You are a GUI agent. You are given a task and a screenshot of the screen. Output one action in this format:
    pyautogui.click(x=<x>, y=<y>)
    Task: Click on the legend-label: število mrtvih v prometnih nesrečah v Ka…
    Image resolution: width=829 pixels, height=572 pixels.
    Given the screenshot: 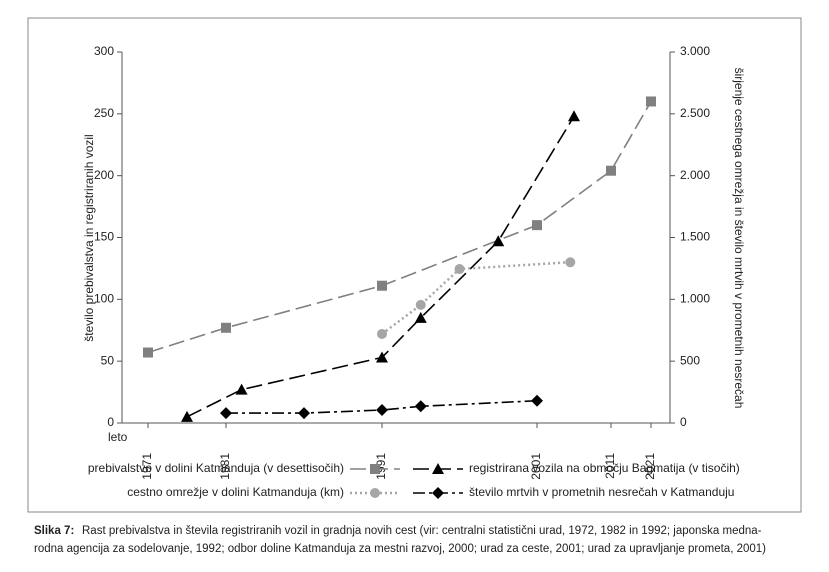 What is the action you would take?
    pyautogui.click(x=601, y=492)
    